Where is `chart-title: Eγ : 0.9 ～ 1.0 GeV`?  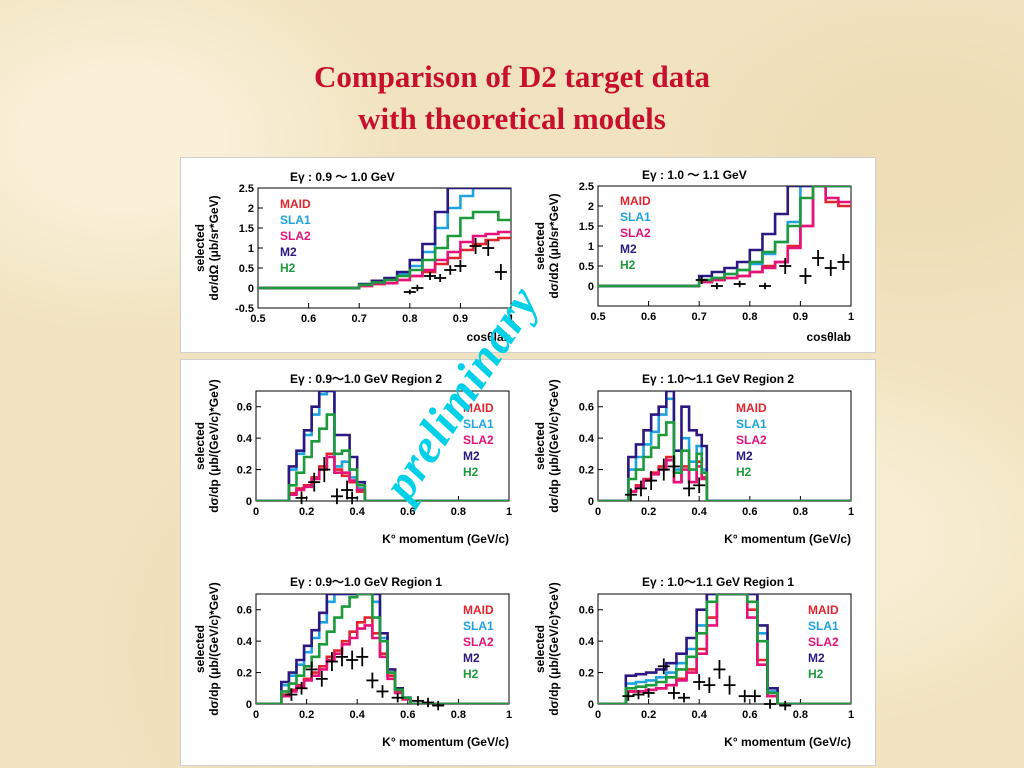
chart-title: Eγ : 0.9 ～ 1.0 GeV is located at coordinates (342, 177).